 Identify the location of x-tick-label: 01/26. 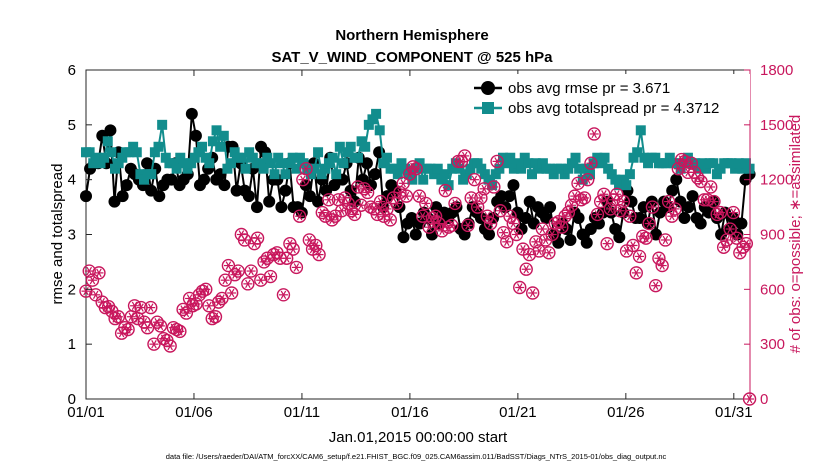
(626, 412).